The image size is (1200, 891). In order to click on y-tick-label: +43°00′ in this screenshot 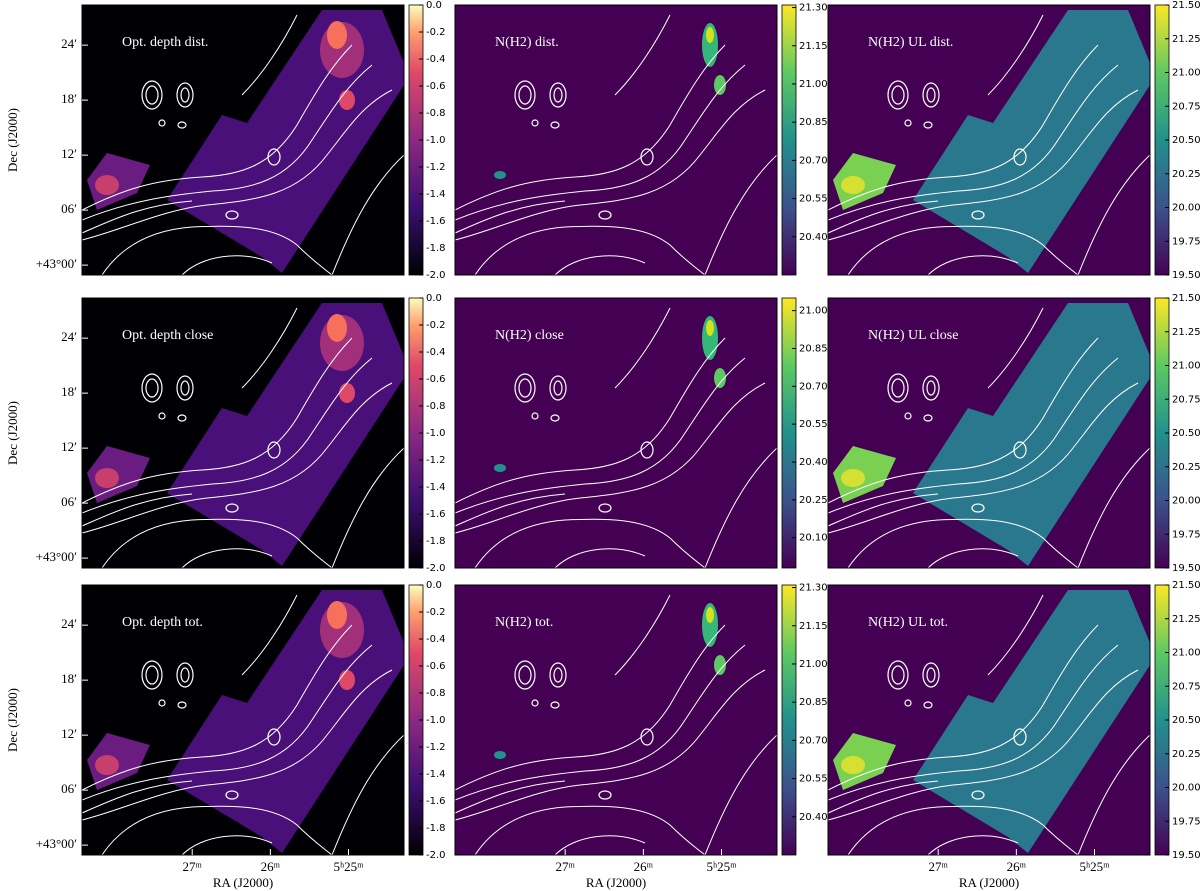, I will do `click(57, 556)`.